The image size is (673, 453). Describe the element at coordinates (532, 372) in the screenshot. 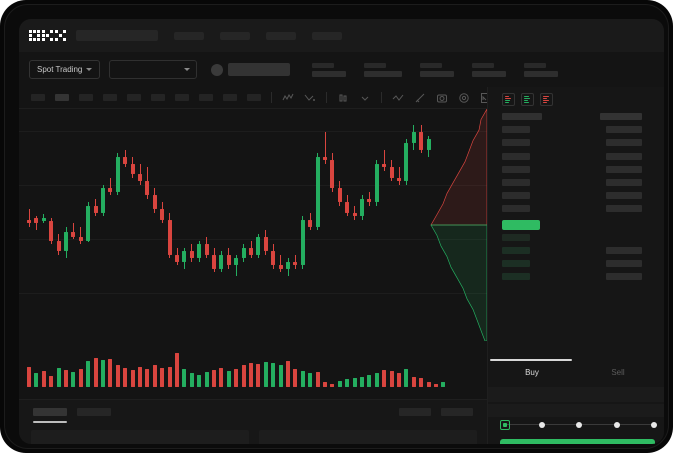

I see `tab-buy: Buy` at that location.